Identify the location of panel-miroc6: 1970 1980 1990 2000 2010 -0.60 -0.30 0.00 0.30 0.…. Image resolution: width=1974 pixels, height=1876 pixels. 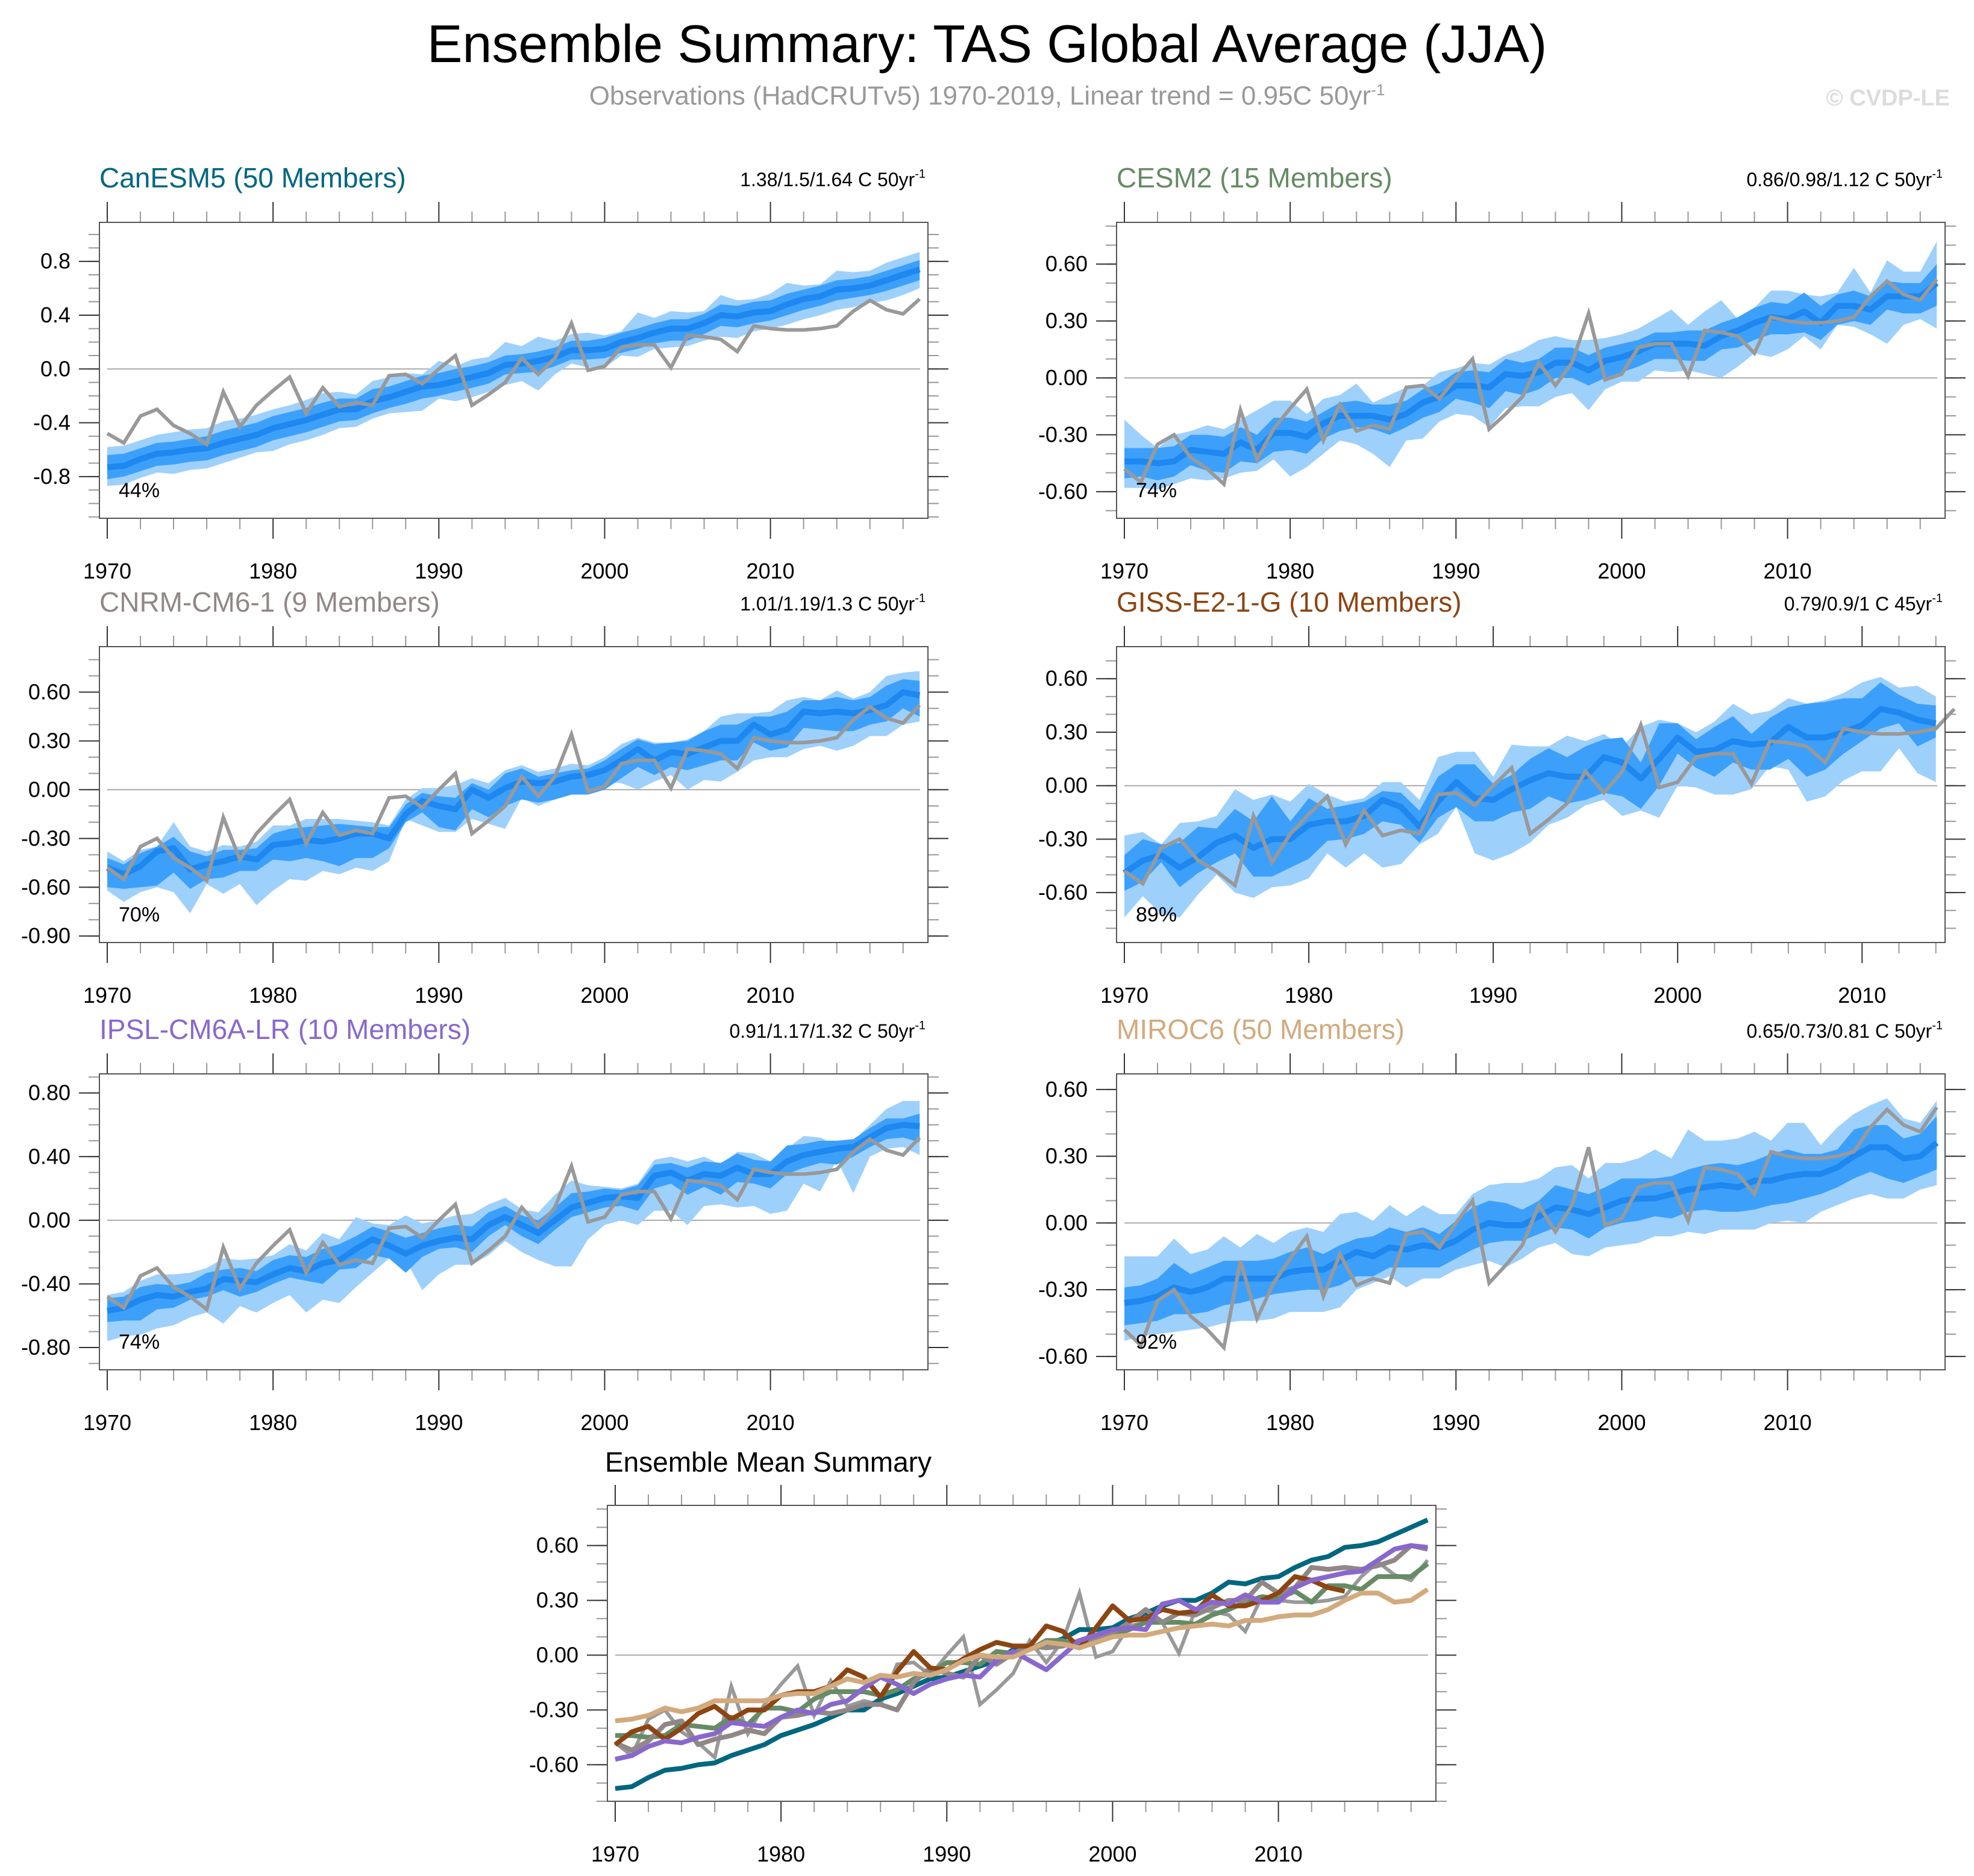
(1502, 1224).